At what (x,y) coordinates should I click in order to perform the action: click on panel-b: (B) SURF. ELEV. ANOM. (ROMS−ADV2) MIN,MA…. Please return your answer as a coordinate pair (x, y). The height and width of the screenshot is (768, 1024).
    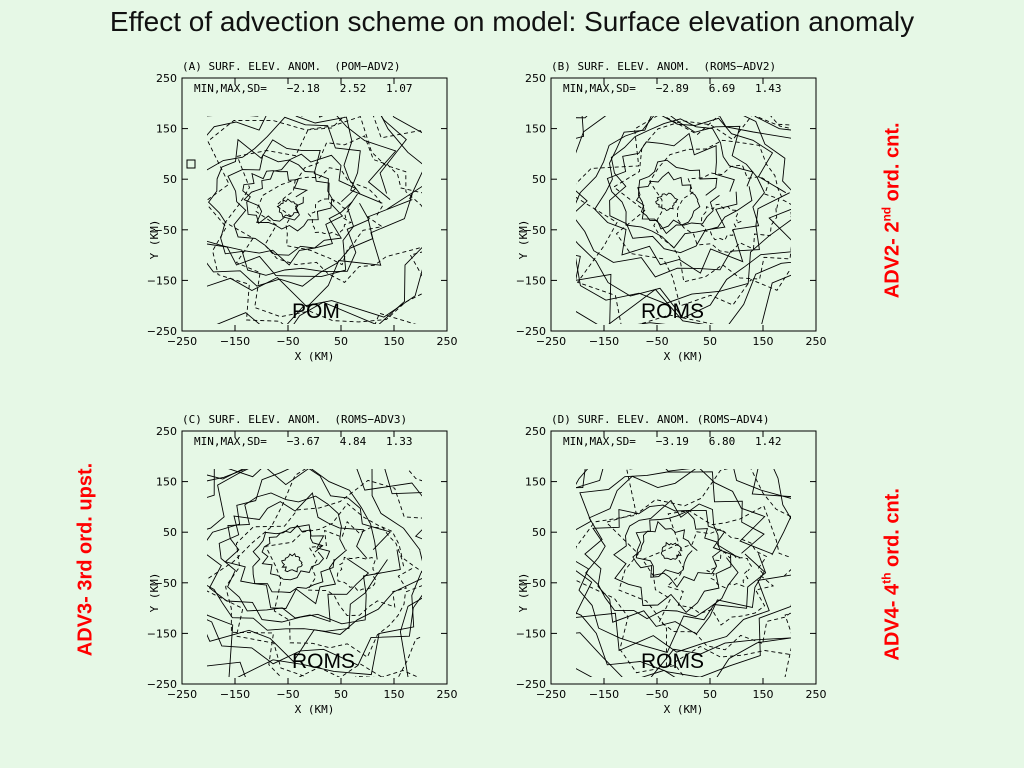
    Looking at the image, I should click on (671, 220).